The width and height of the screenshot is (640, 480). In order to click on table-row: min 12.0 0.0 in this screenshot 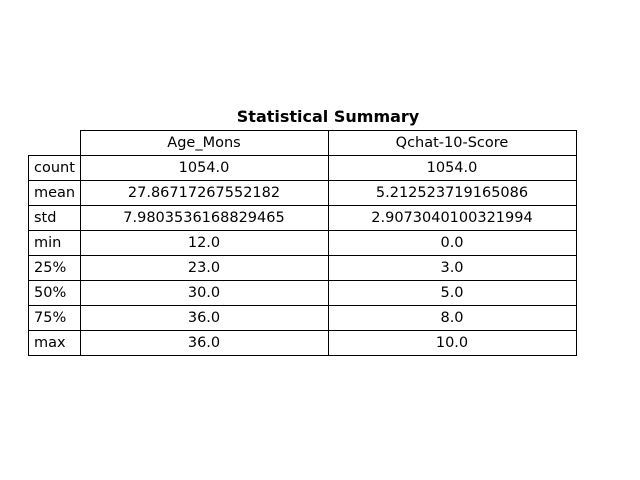, I will do `click(302, 243)`.